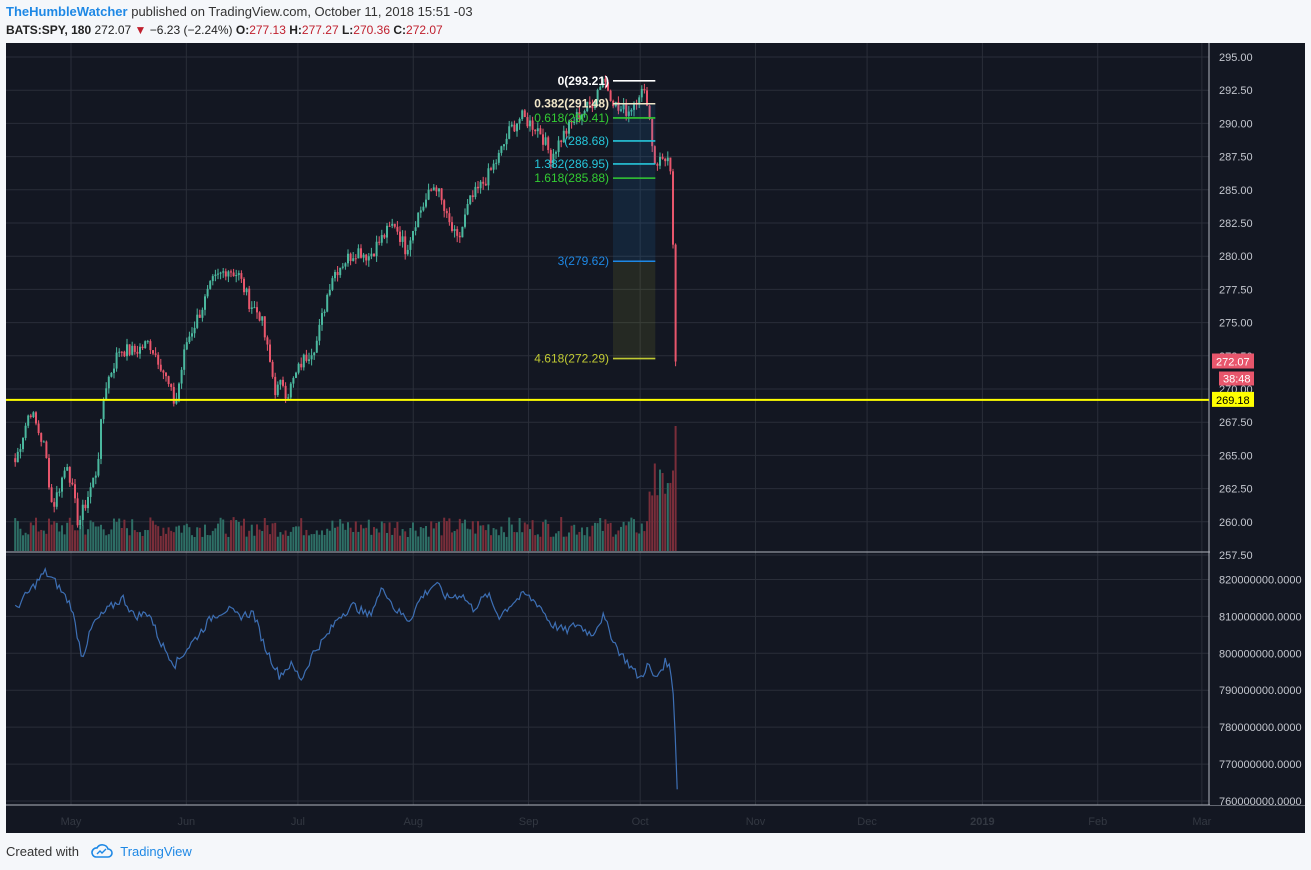  Describe the element at coordinates (101, 851) in the screenshot. I see `tradingview-cloud-icon` at that location.